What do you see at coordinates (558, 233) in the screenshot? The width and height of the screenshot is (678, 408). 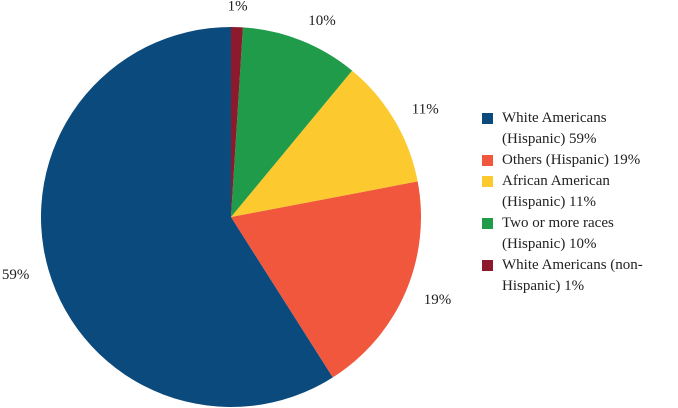 I see `legend-label: Two or more races (Hispanic) 10%` at bounding box center [558, 233].